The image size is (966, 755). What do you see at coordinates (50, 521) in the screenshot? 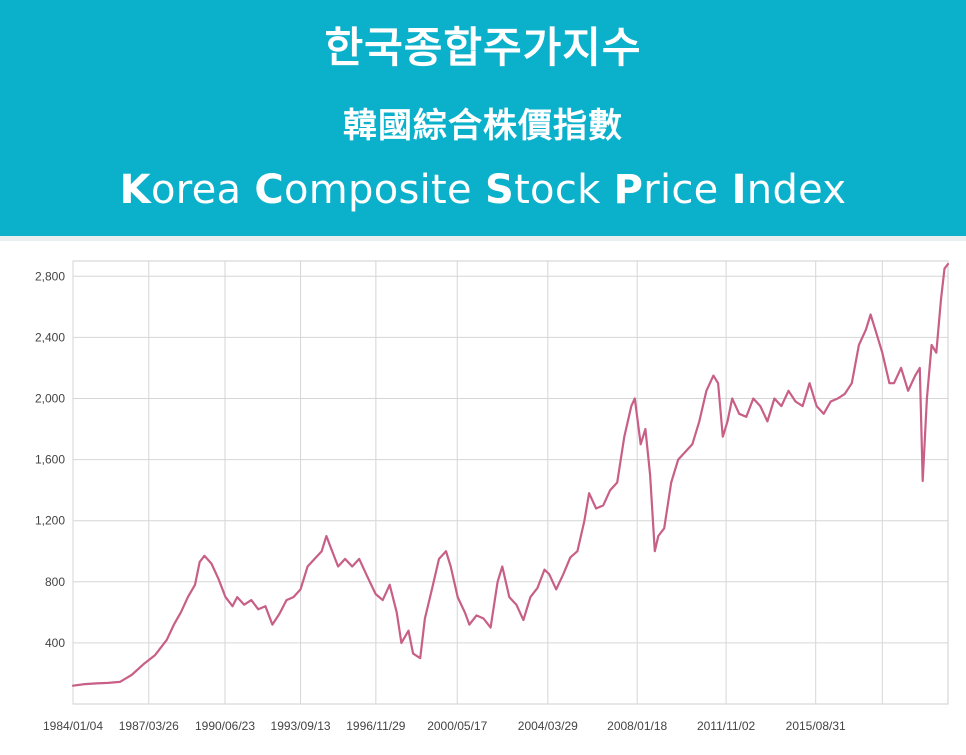
I see `y-tick-label: 1,200` at bounding box center [50, 521].